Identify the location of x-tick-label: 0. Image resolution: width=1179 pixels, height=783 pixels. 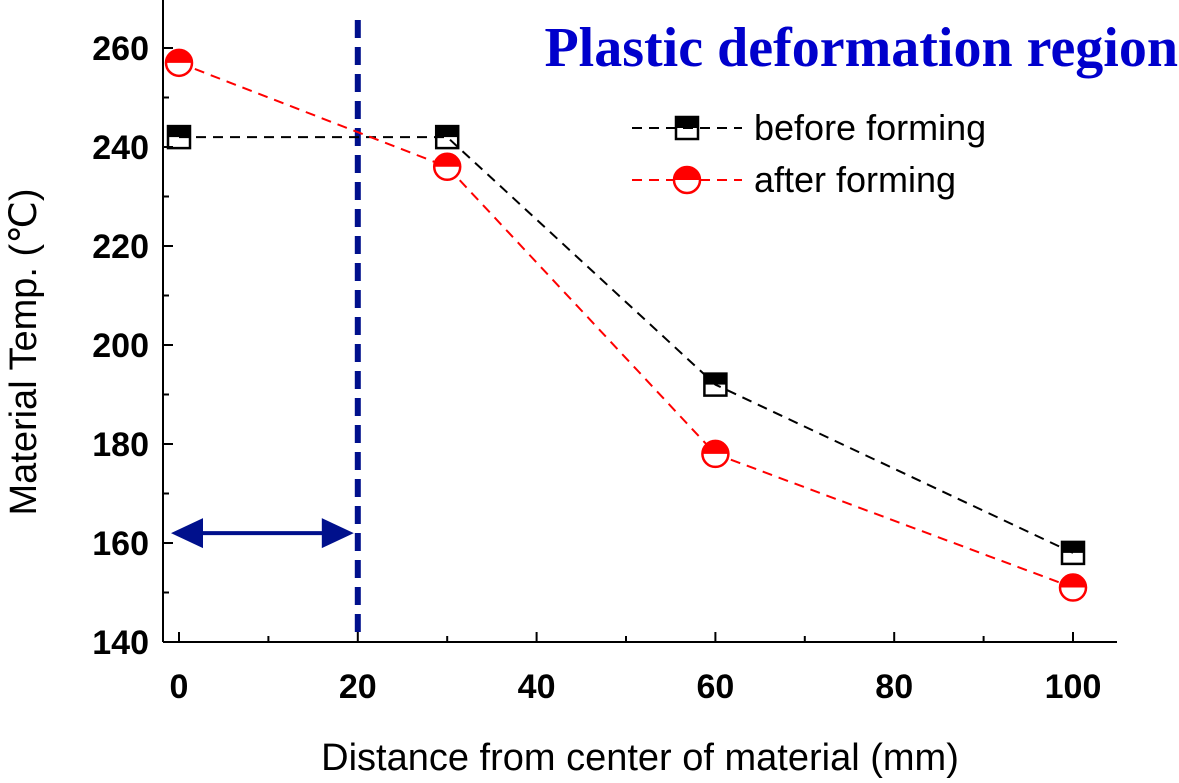
(179, 687).